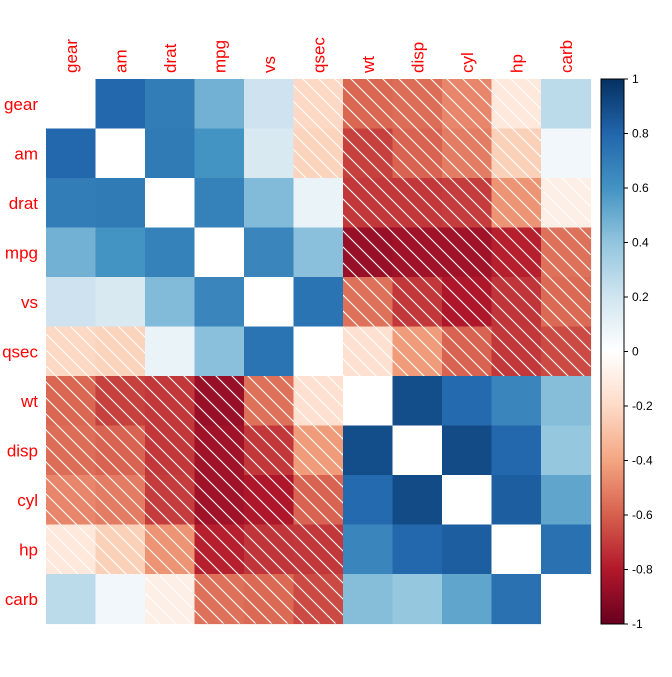 This screenshot has width=672, height=677. Describe the element at coordinates (642, 461) in the screenshot. I see `legend-tick-label: -0.4` at that location.